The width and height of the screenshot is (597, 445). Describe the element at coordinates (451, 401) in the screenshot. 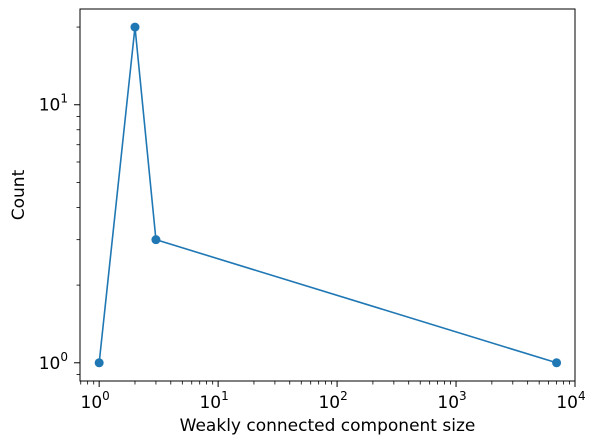

I see `x-tick-label: 10³` at that location.